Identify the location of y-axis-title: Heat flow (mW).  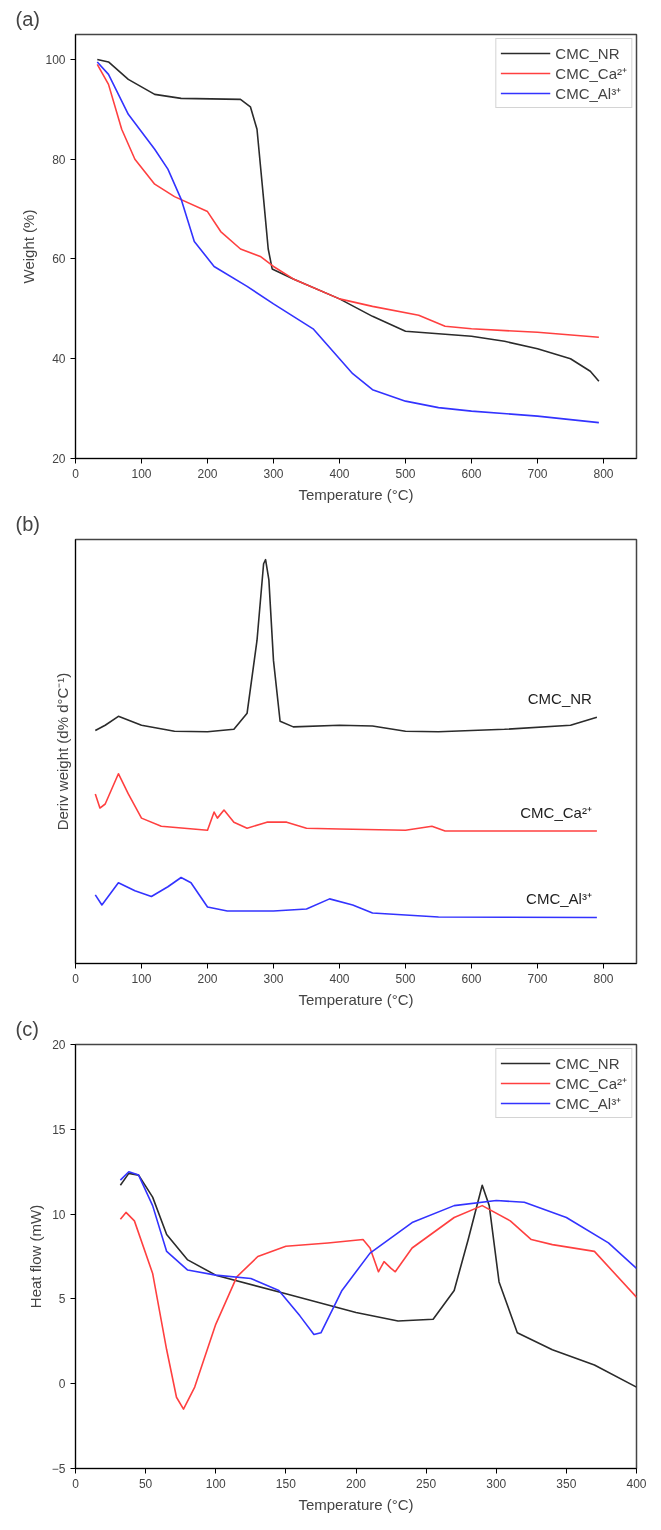
(35, 1256).